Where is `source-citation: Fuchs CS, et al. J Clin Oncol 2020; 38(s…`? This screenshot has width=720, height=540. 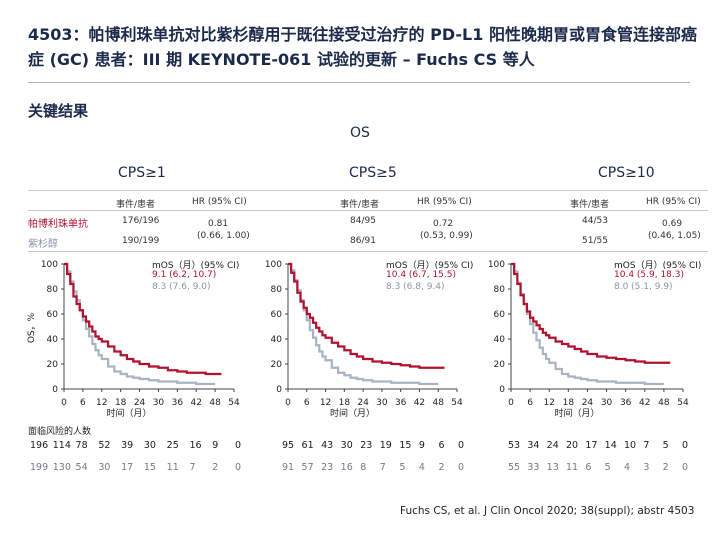
source-citation: Fuchs CS, et al. J Clin Oncol 2020; 38(s… is located at coordinates (547, 511).